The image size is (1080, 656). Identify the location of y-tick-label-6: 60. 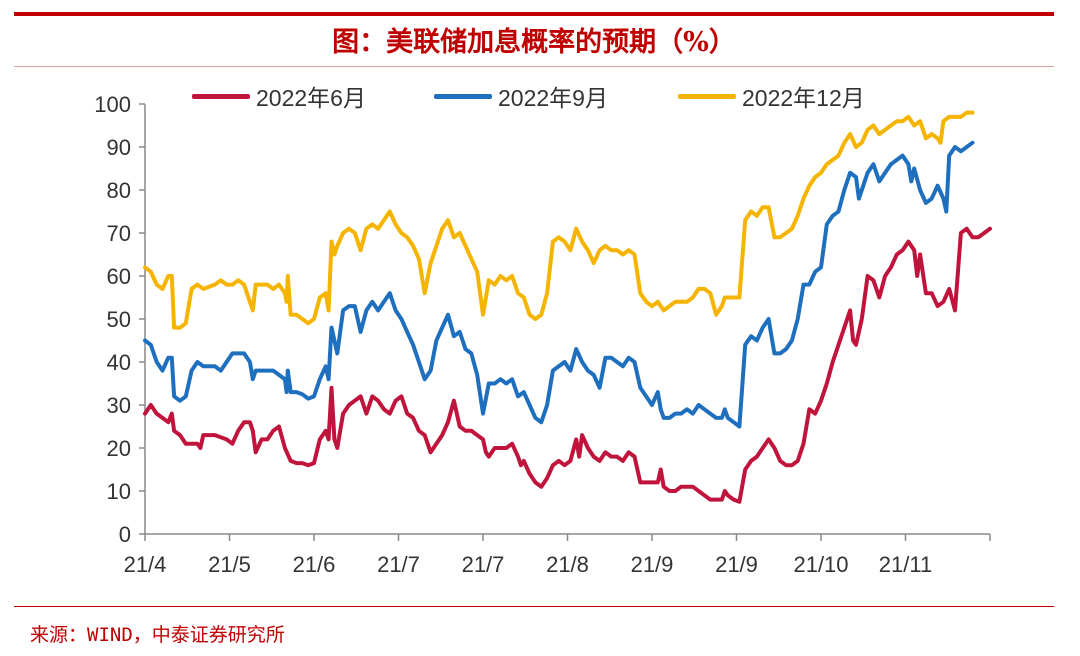
(119, 276).